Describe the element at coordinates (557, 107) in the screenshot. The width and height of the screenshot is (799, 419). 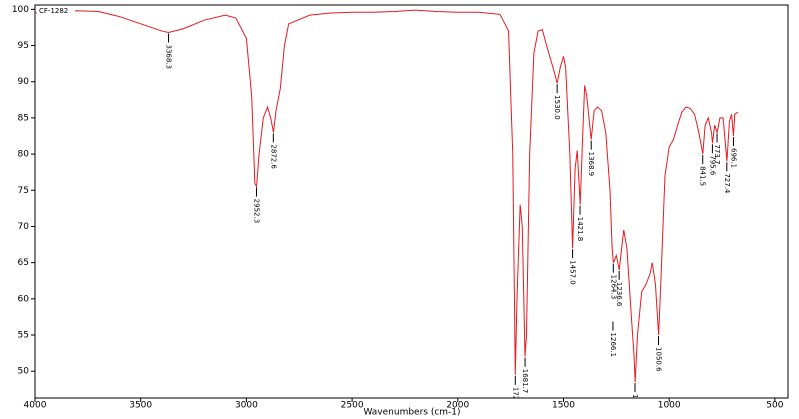
I see `peak-label: 1530.0` at that location.